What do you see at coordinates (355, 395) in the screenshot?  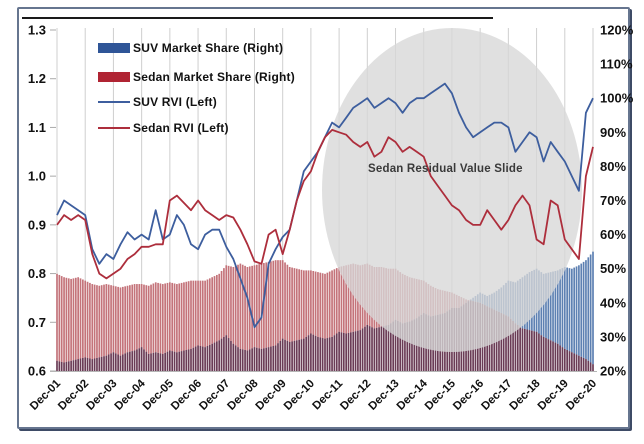 I see `x-axis-tick-label: Dec-12` at bounding box center [355, 395].